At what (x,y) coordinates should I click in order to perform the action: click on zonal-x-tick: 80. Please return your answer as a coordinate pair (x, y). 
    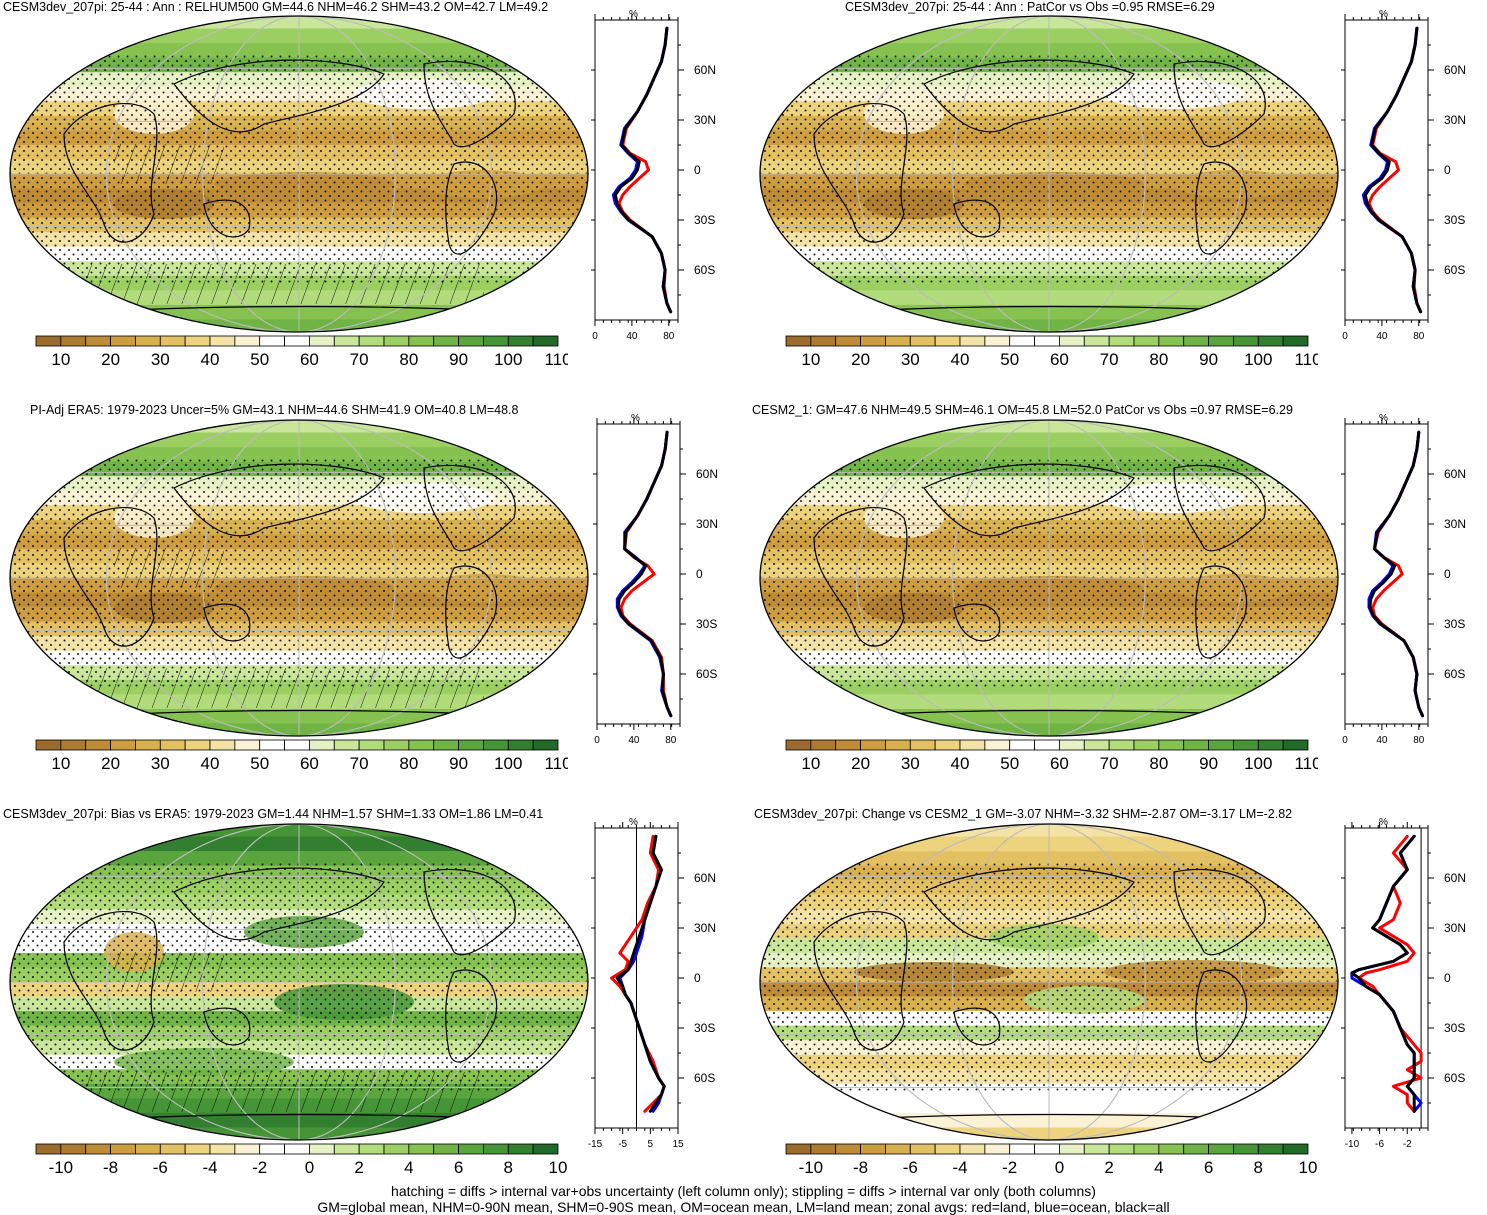
    Looking at the image, I should click on (671, 740).